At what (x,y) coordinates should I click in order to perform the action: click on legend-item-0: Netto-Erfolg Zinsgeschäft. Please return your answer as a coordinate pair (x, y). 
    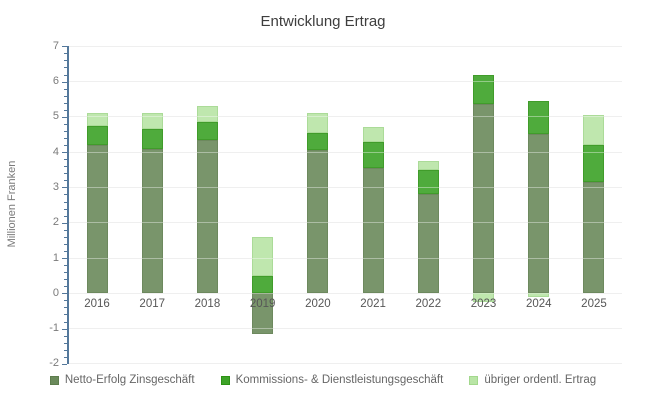
    Looking at the image, I should click on (122, 380).